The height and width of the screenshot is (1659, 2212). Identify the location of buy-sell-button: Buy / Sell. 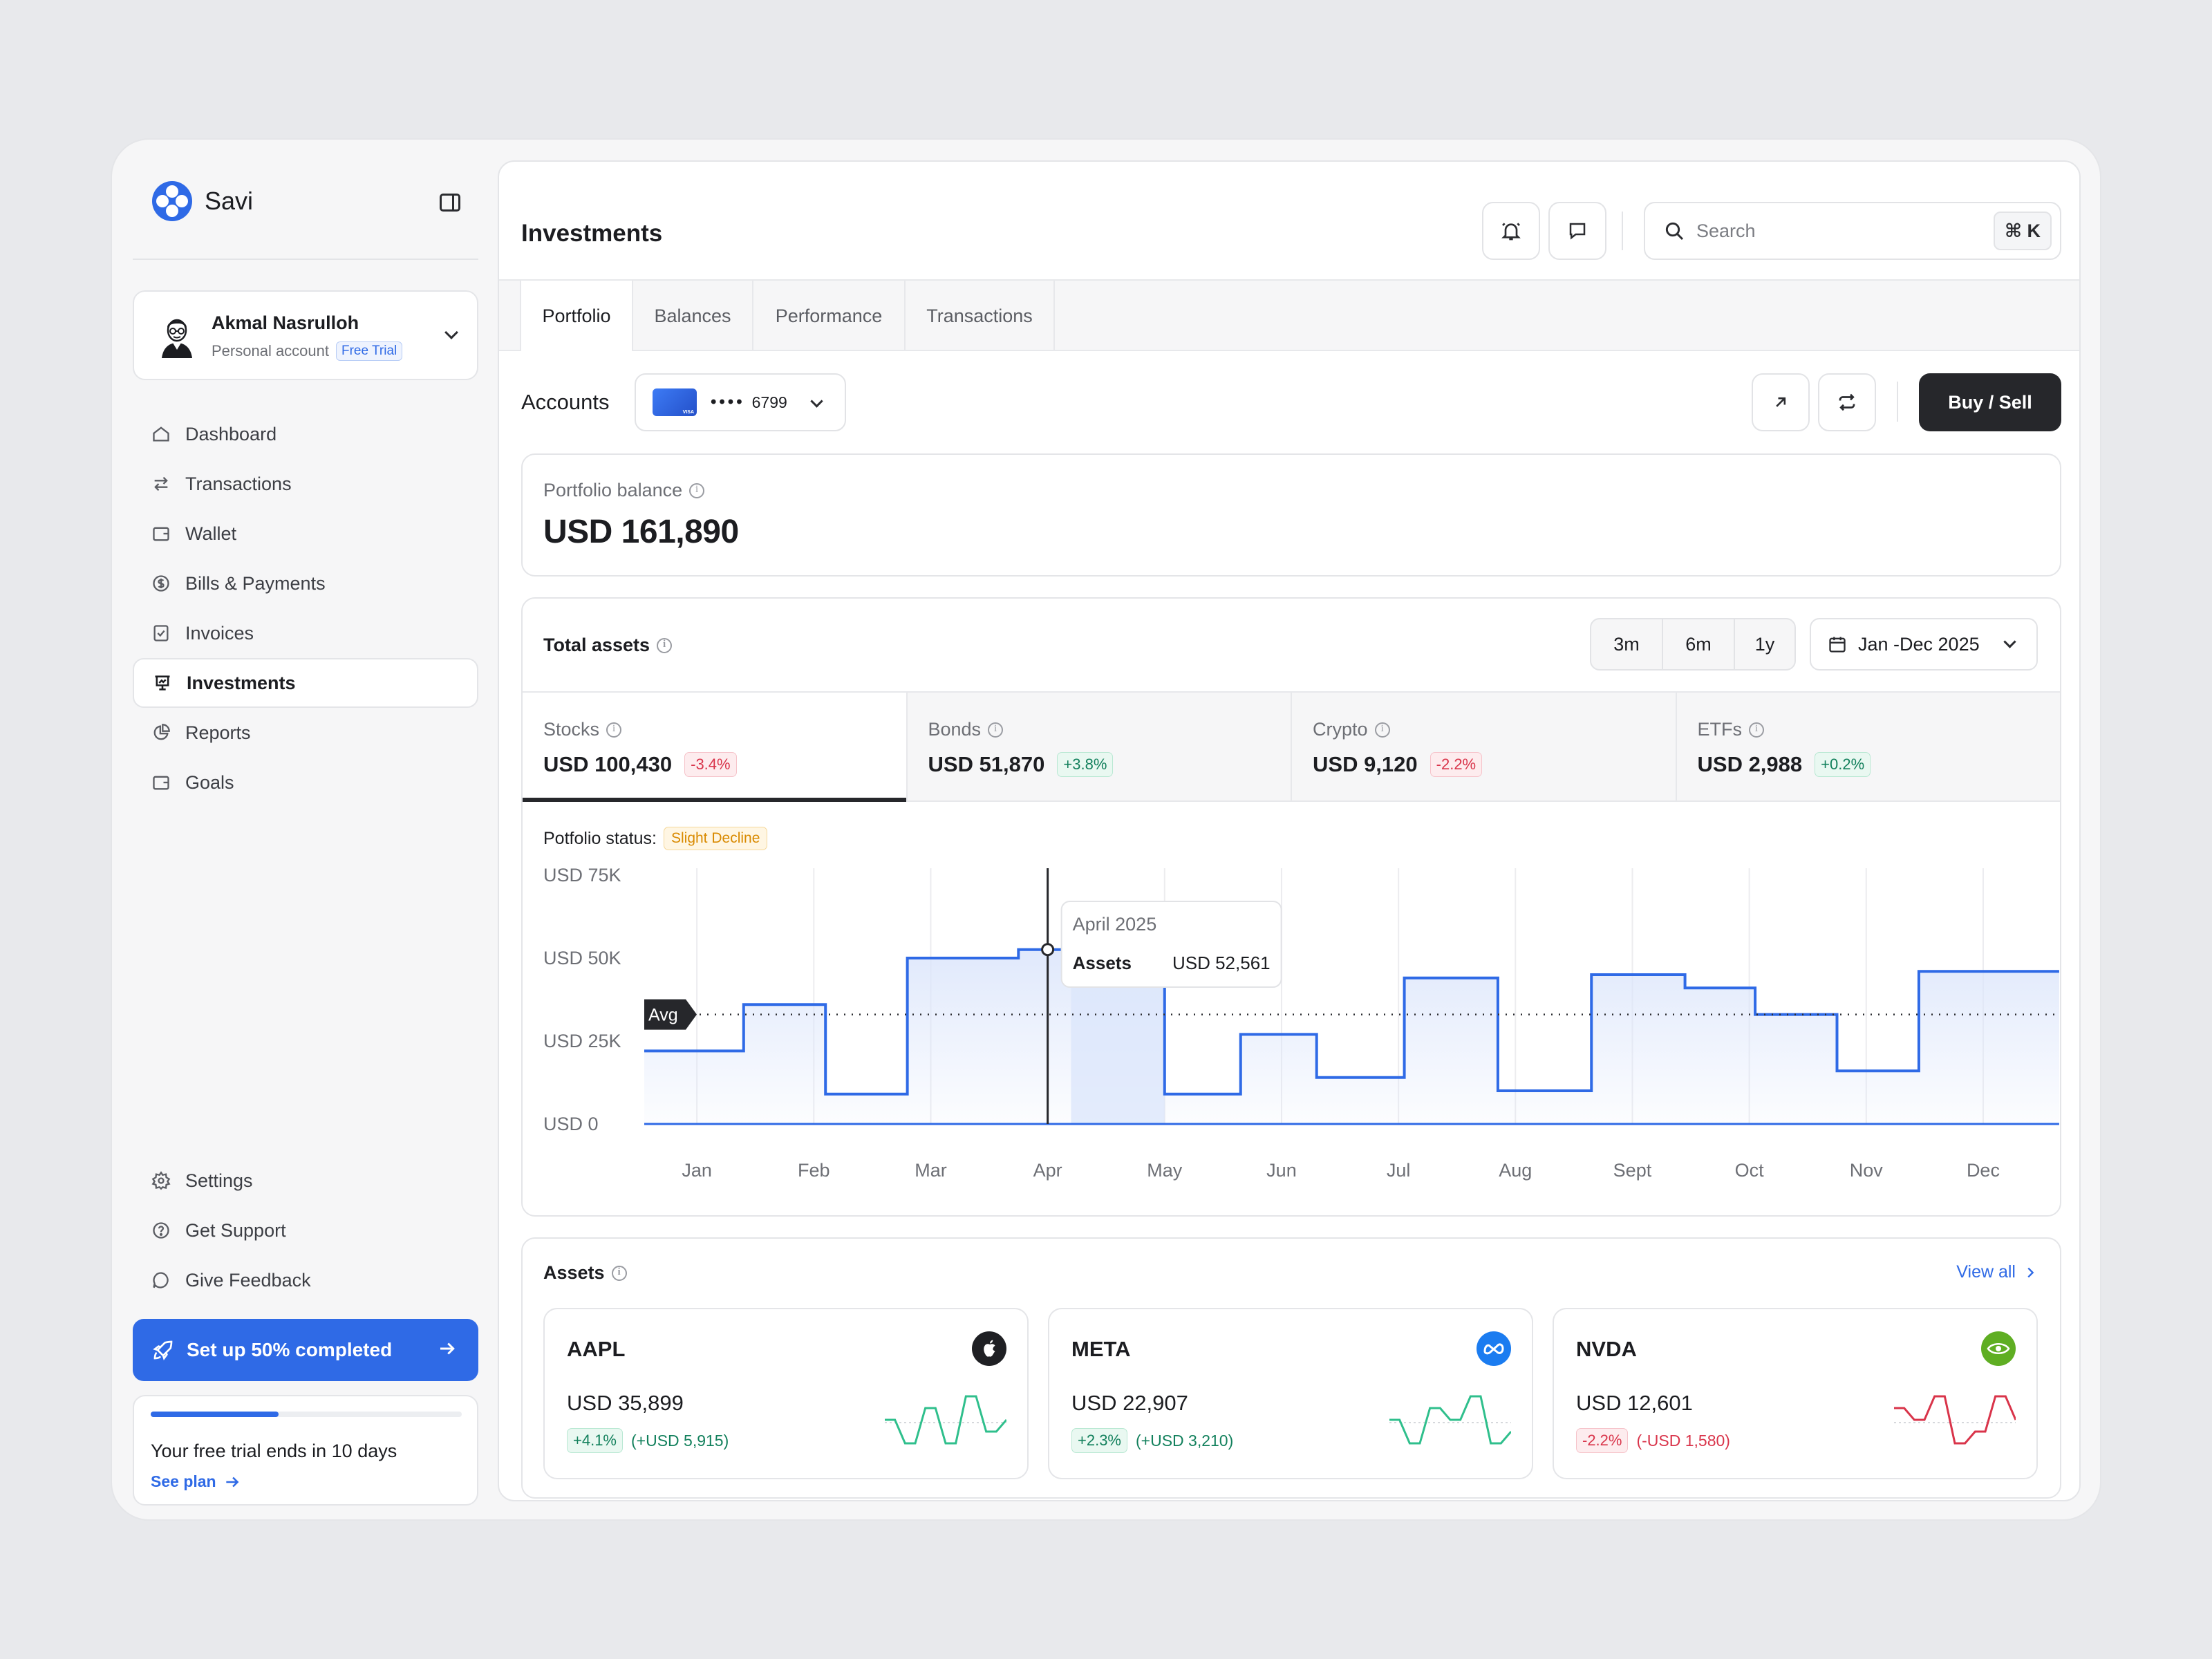
(1990, 402).